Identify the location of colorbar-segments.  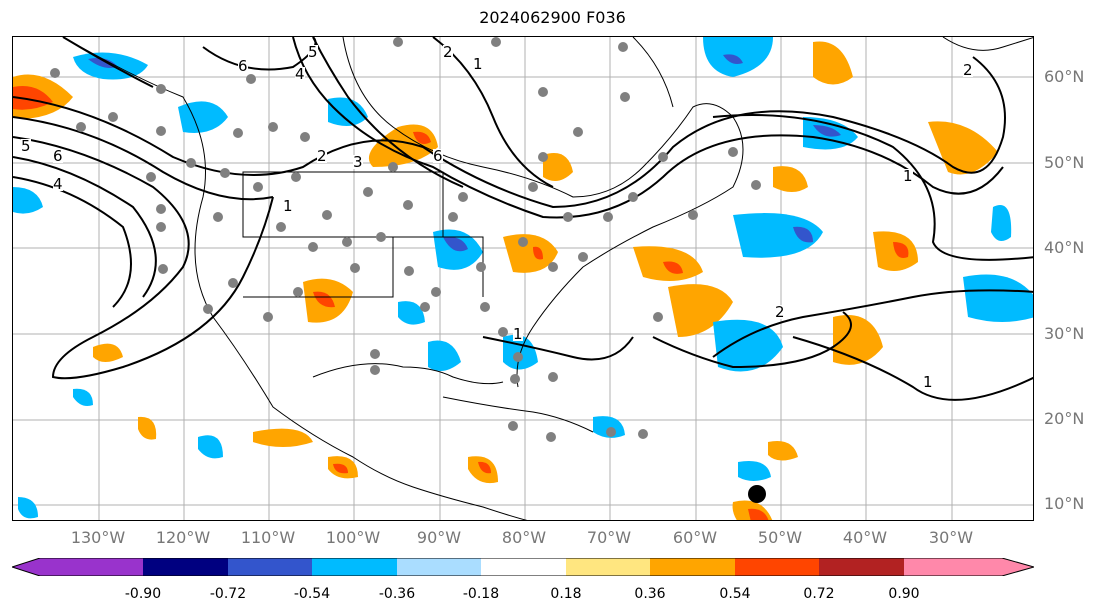
(523, 567).